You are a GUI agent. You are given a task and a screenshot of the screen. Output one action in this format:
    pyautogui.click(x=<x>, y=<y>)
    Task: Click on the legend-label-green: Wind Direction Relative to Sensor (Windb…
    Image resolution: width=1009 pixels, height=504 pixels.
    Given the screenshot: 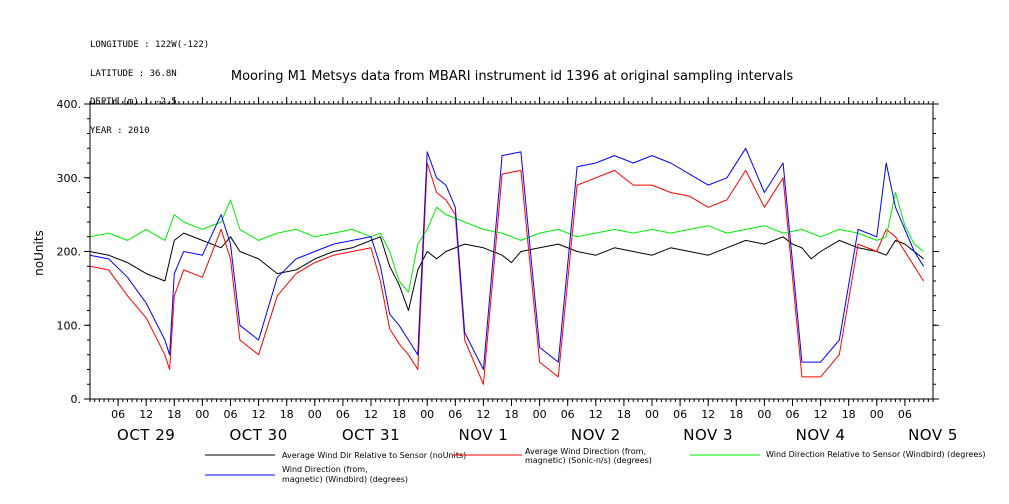 What is the action you would take?
    pyautogui.click(x=876, y=454)
    